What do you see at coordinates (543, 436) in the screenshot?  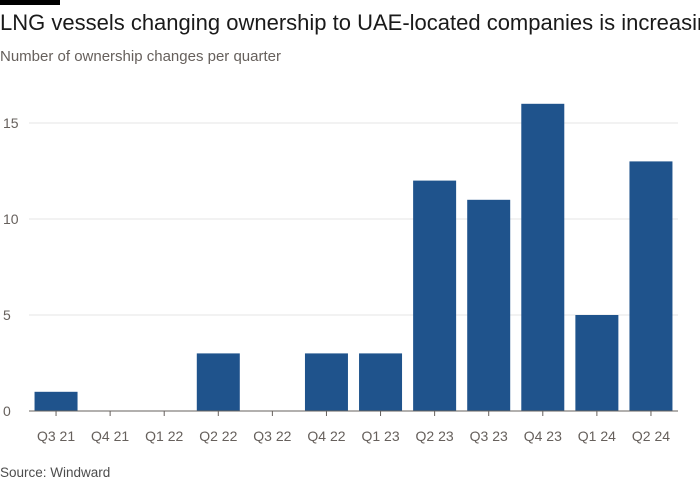 I see `x-tick-label: Q4 23` at bounding box center [543, 436].